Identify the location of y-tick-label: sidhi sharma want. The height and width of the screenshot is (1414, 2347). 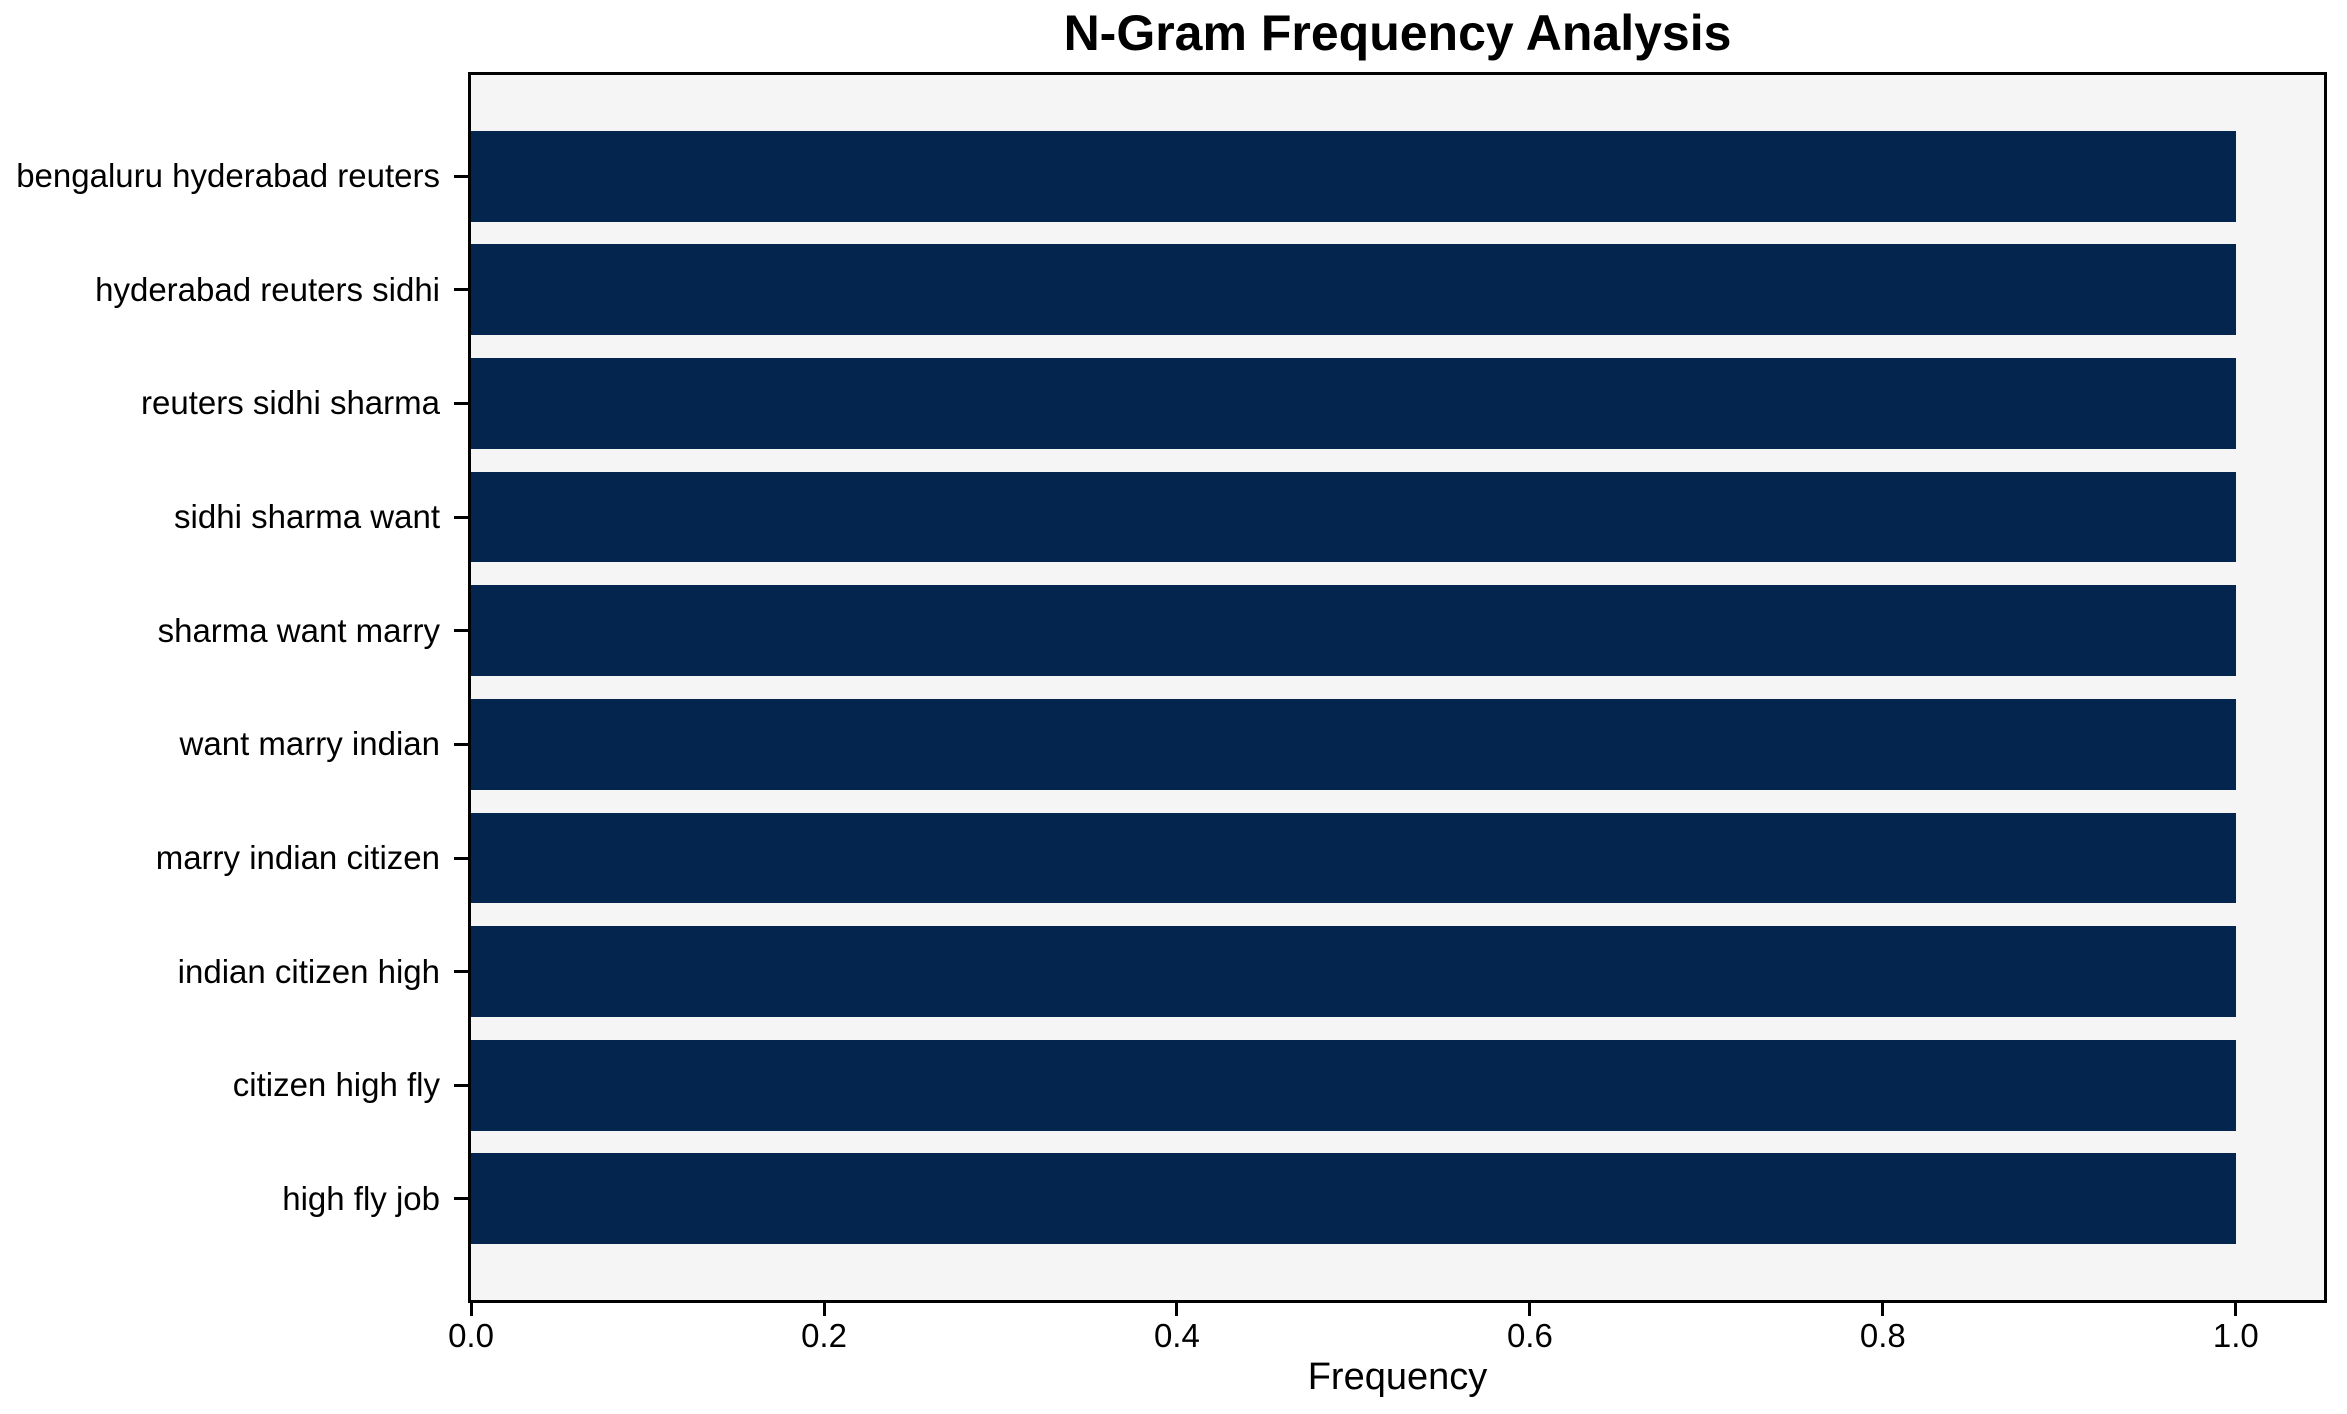
(307, 516).